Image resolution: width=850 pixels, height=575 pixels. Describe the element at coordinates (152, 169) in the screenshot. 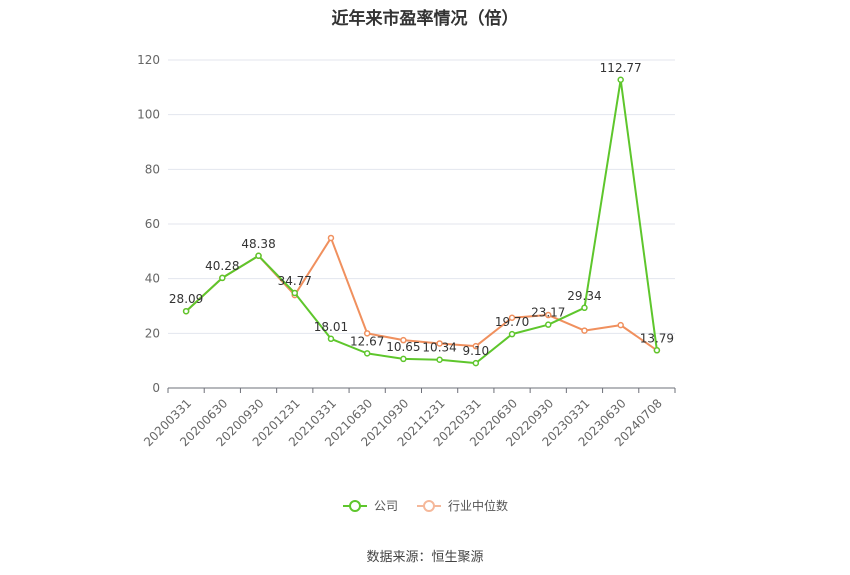

I see `y-tick-label: 80` at that location.